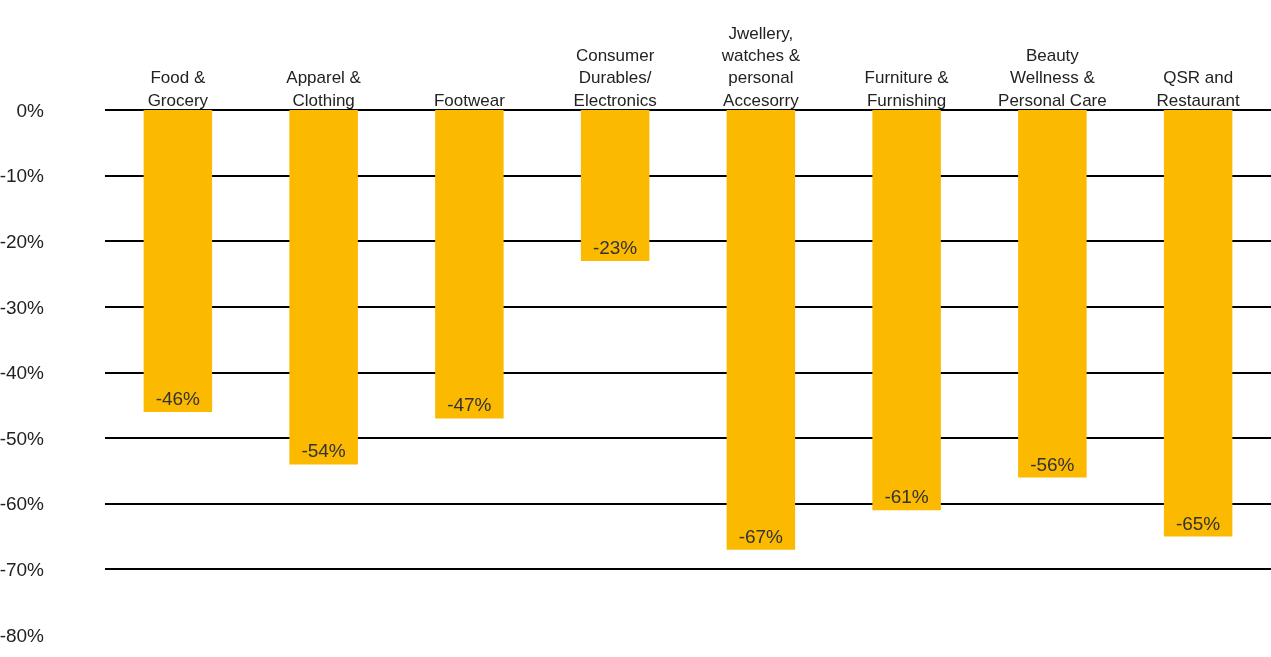 The width and height of the screenshot is (1271, 657). What do you see at coordinates (178, 398) in the screenshot?
I see `data-label: -46%` at bounding box center [178, 398].